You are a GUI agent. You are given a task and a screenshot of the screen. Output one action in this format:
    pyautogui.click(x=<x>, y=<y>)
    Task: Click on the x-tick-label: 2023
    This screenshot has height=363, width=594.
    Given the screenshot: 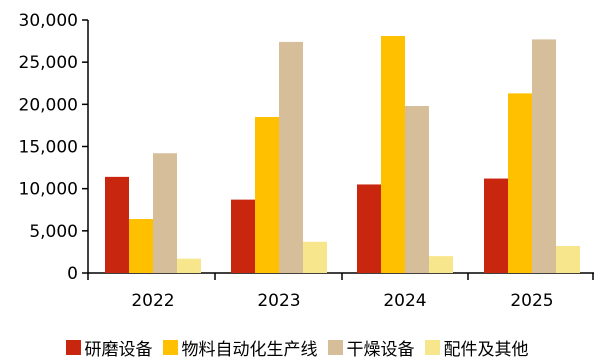 What is the action you would take?
    pyautogui.click(x=278, y=301)
    